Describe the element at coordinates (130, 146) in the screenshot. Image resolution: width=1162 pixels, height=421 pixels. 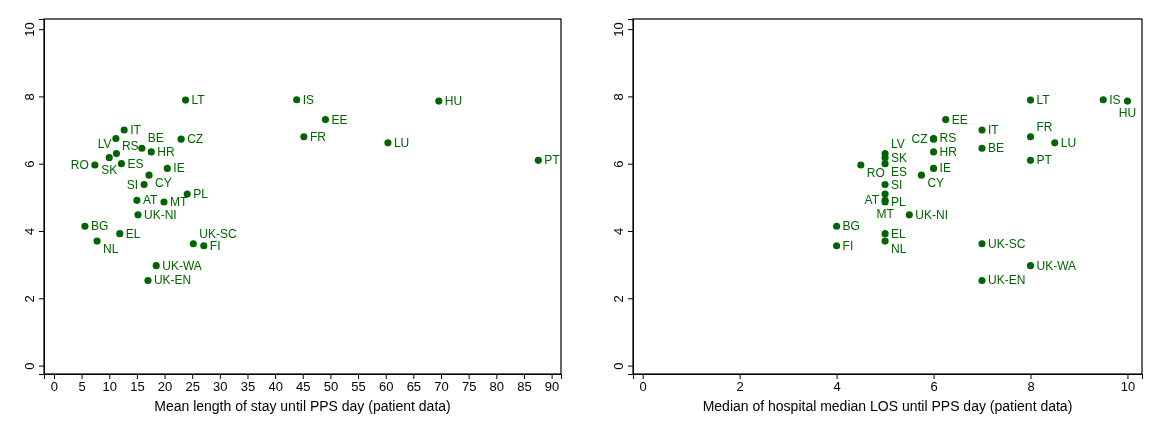
I see `annotation: RS` at that location.